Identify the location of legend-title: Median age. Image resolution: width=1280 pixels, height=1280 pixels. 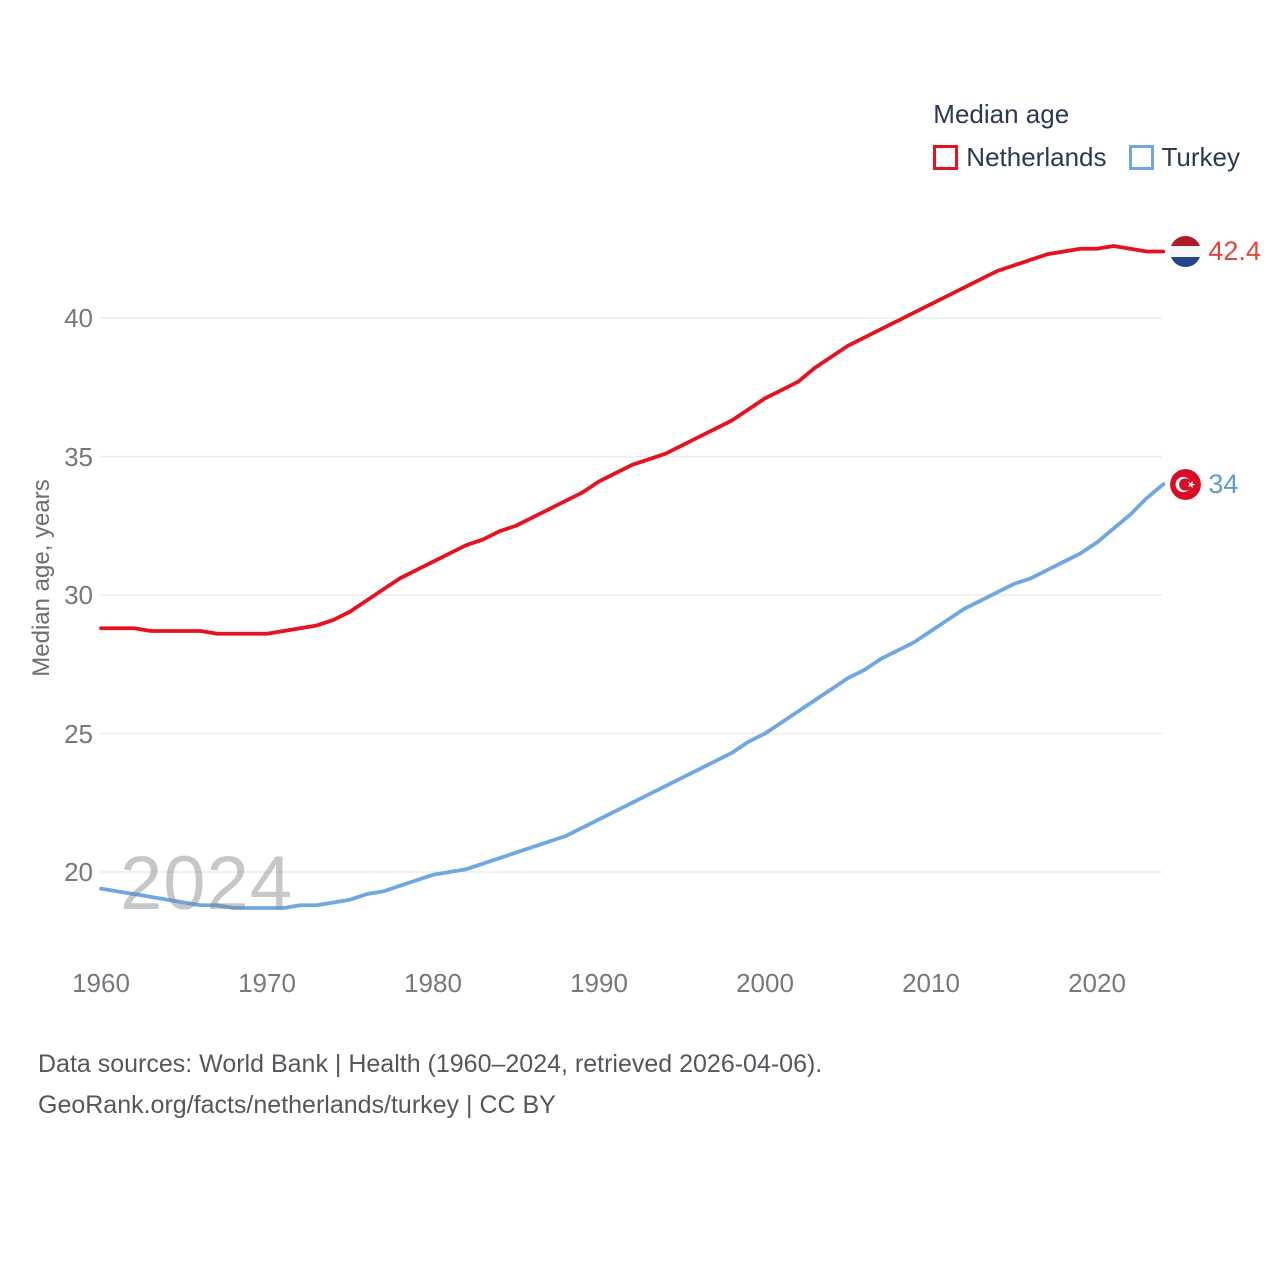
(1001, 114).